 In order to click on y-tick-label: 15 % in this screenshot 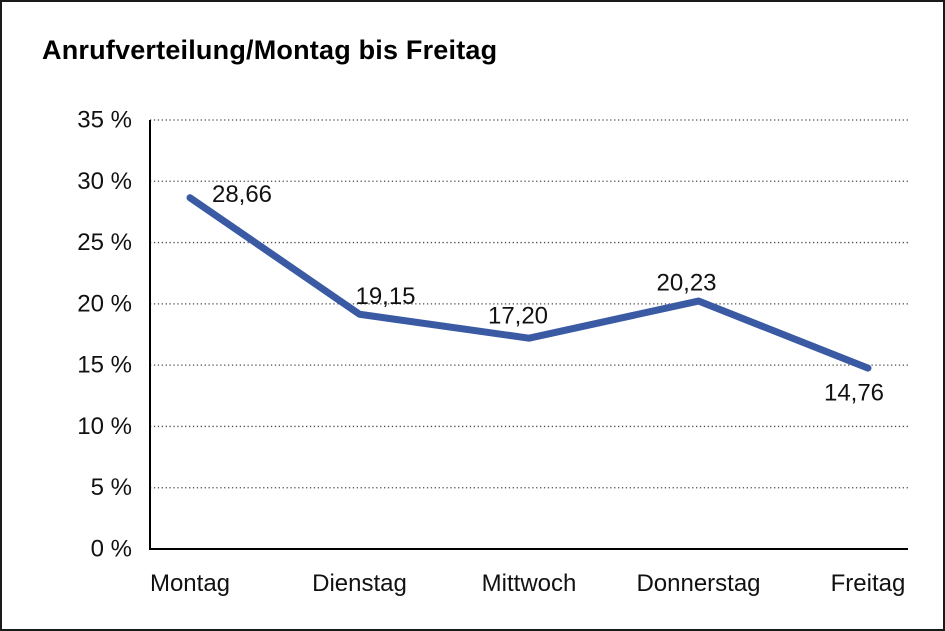, I will do `click(104, 365)`.